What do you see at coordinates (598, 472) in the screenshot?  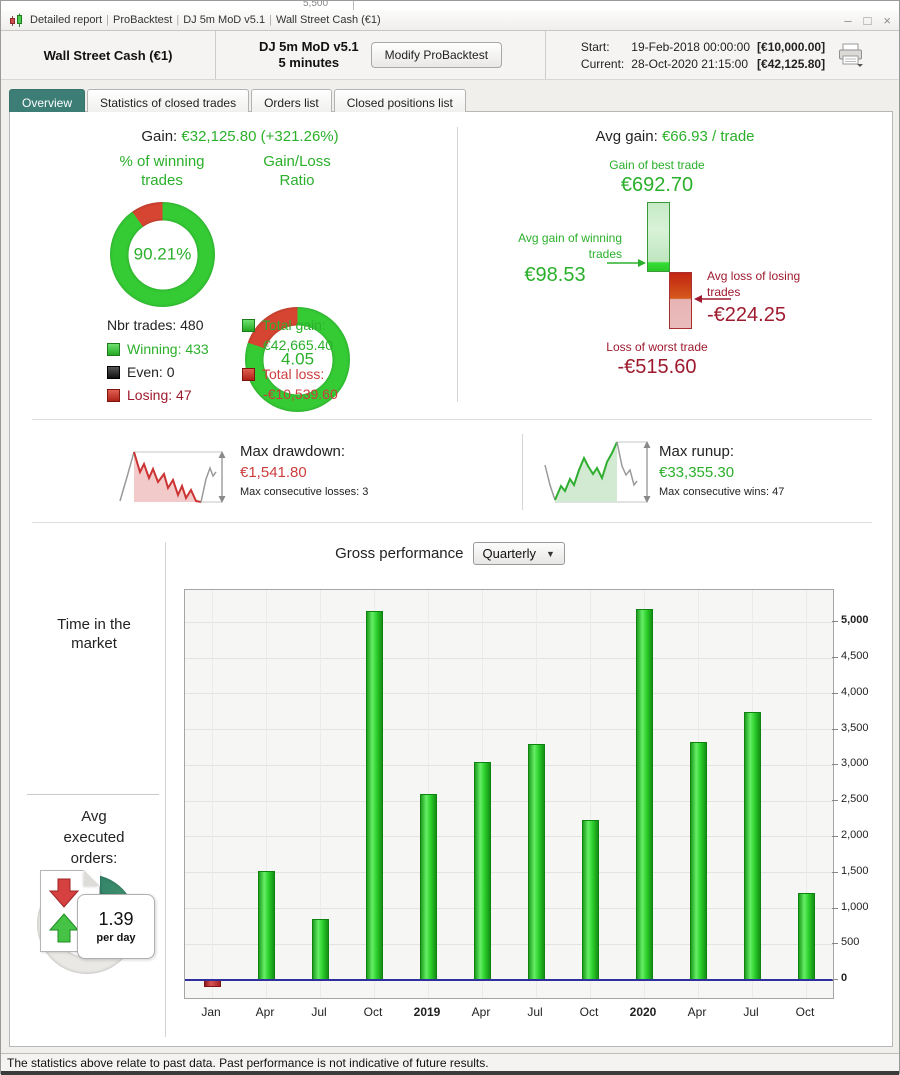 I see `runup-sparkline` at bounding box center [598, 472].